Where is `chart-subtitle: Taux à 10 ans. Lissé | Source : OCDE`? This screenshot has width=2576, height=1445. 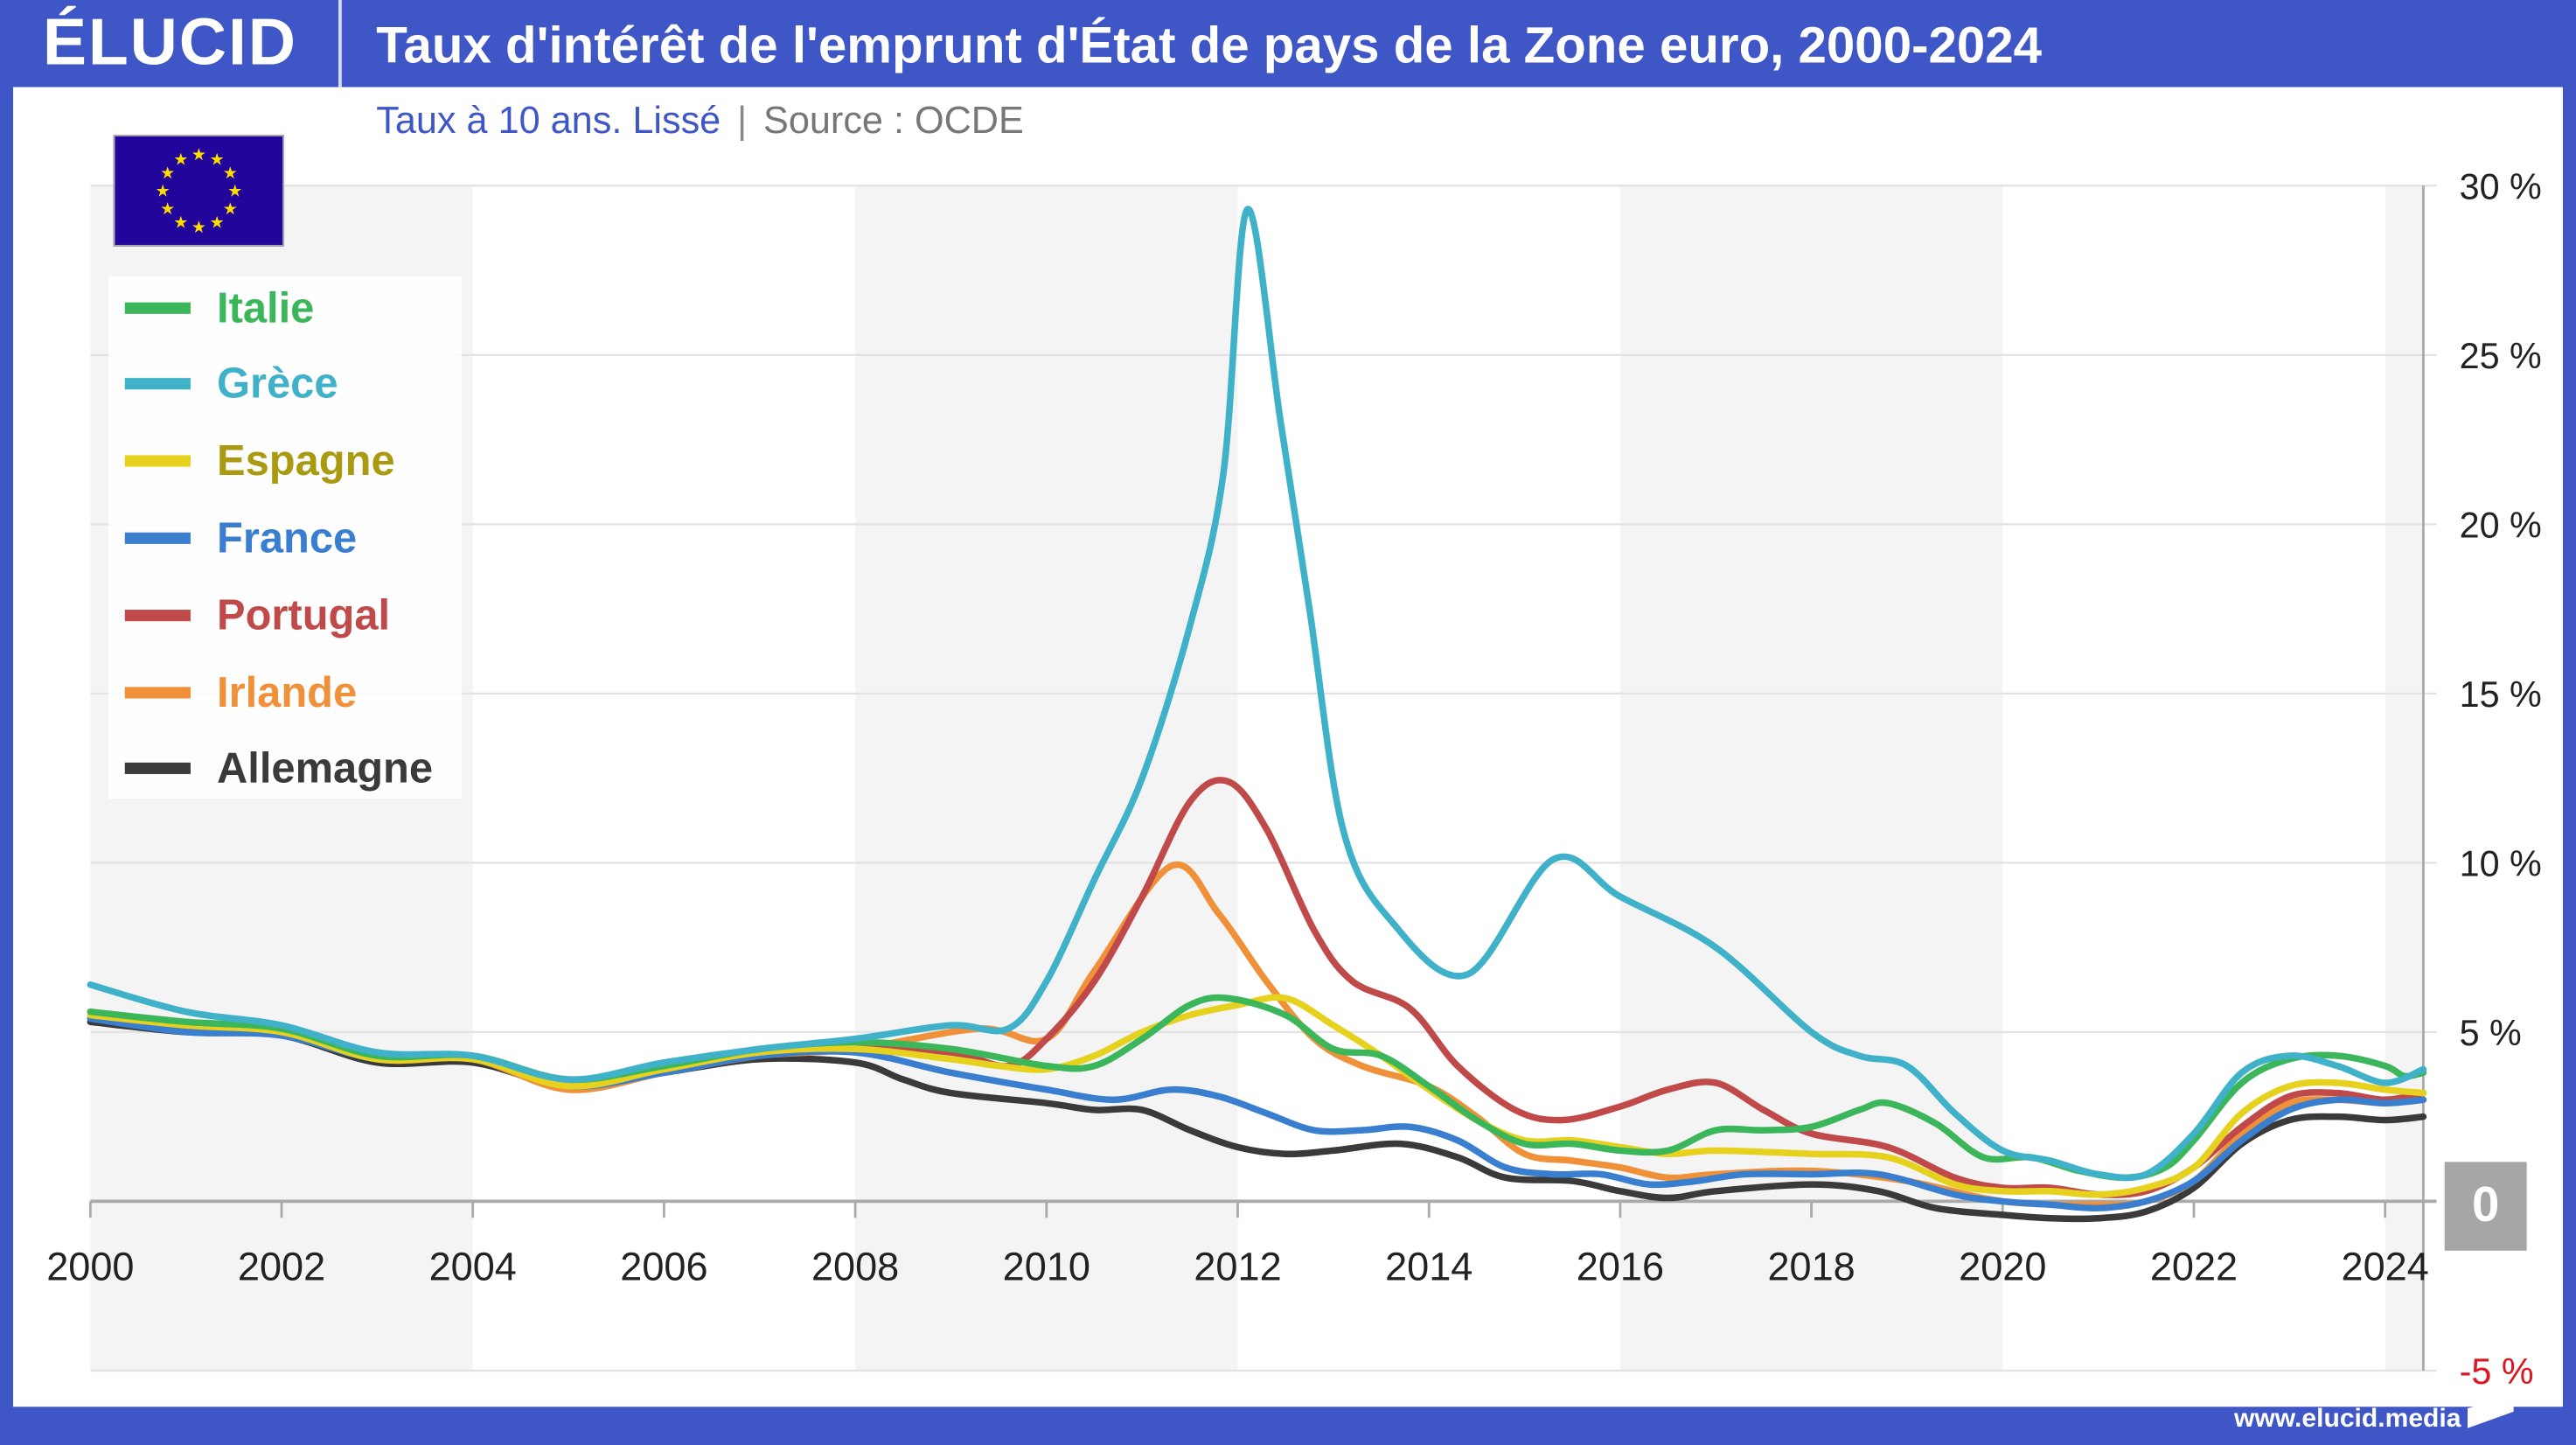
chart-subtitle: Taux à 10 ans. Lissé | Source : OCDE is located at coordinates (700, 121).